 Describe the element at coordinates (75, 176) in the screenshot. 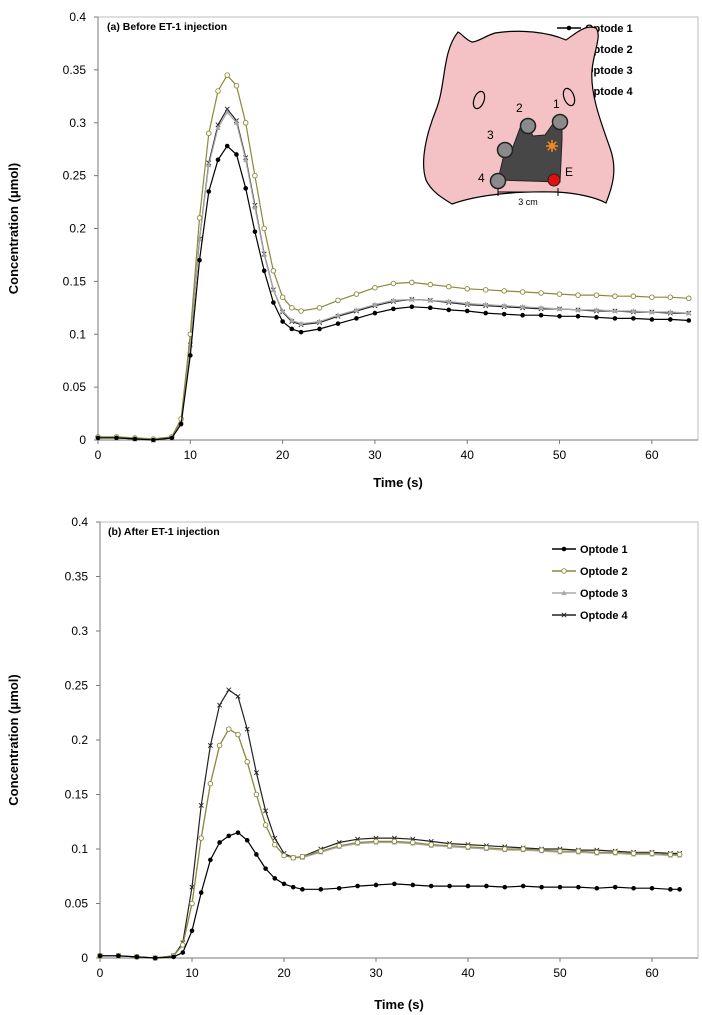

I see `y-tick-label: 0.25` at that location.